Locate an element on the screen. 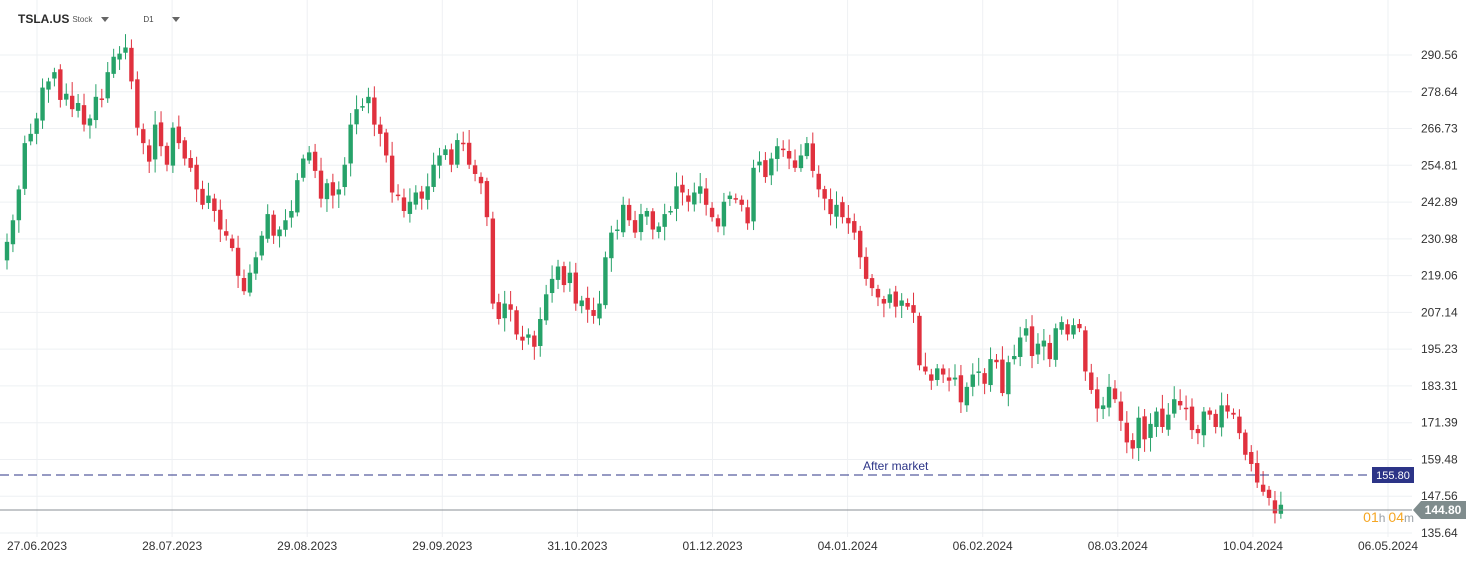  timeframe-label: D1 is located at coordinates (148, 19).